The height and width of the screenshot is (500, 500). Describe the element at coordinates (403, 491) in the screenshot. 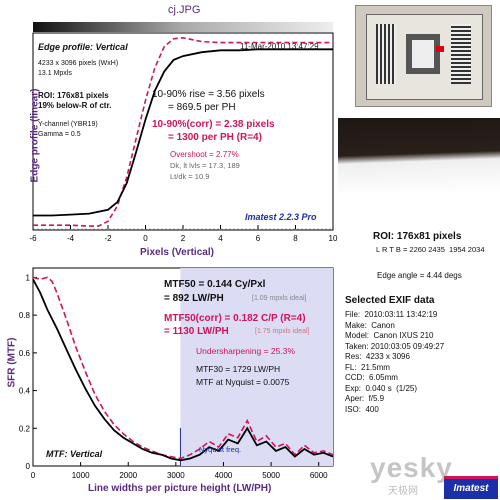

I see `yesky-watermark-sub: 天极网` at that location.